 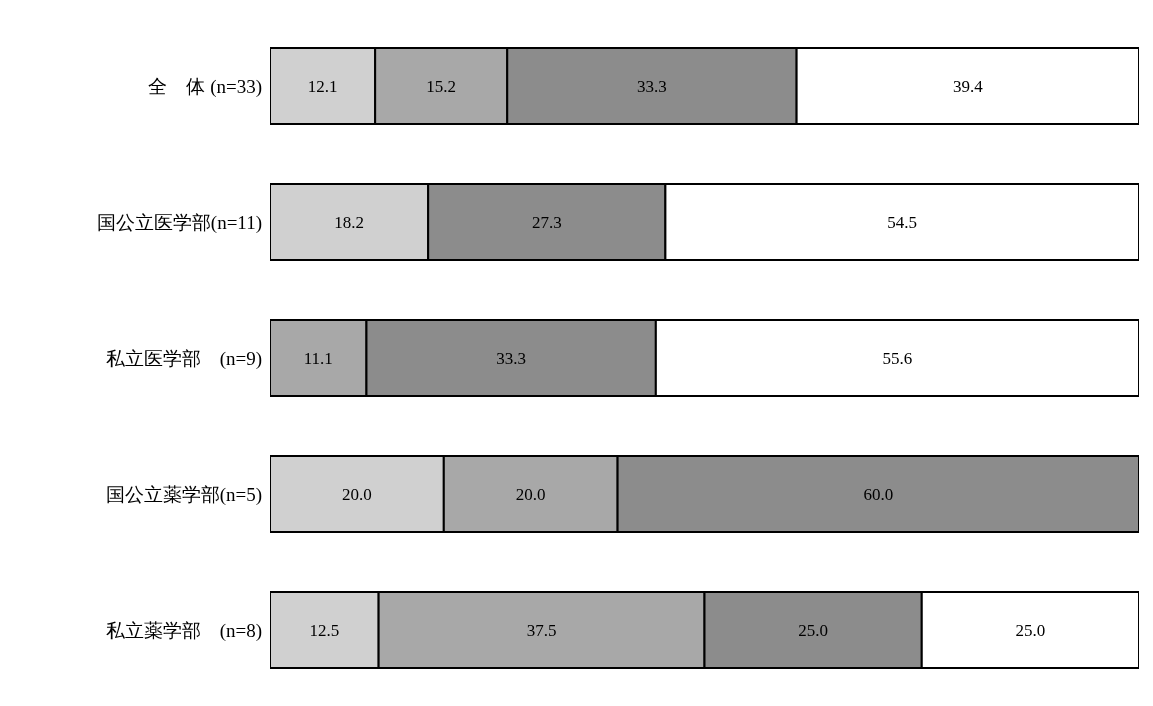 I want to click on data-label: 39.4, so click(x=968, y=86).